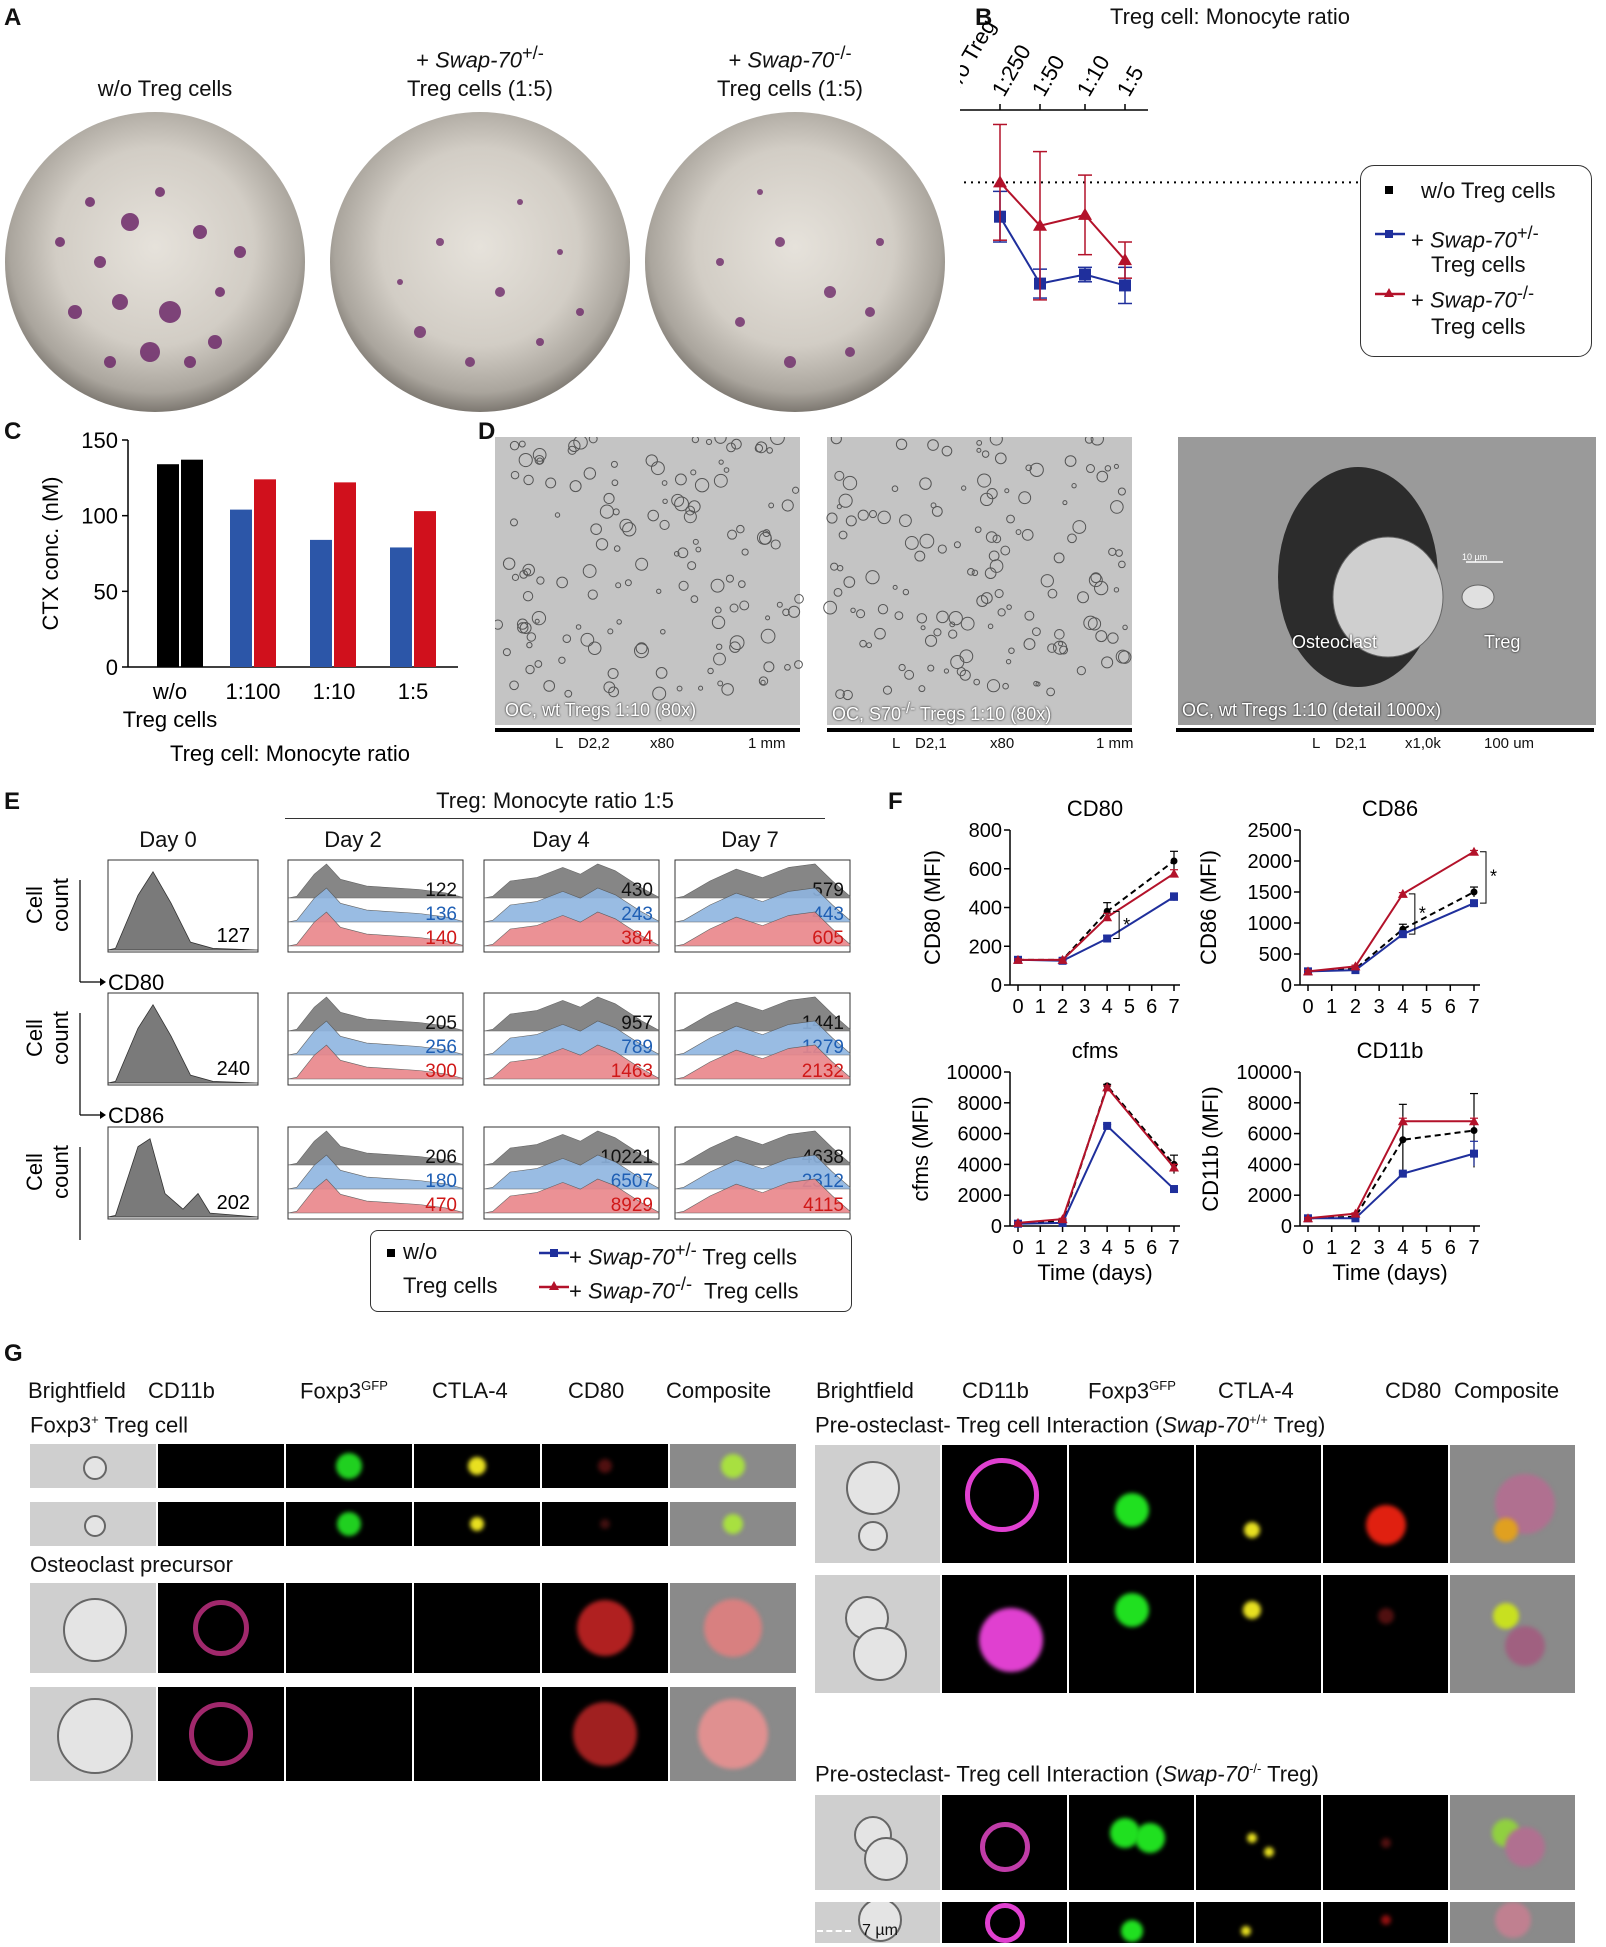  Describe the element at coordinates (637, 1047) in the screenshot. I see `e-value: 789` at that location.